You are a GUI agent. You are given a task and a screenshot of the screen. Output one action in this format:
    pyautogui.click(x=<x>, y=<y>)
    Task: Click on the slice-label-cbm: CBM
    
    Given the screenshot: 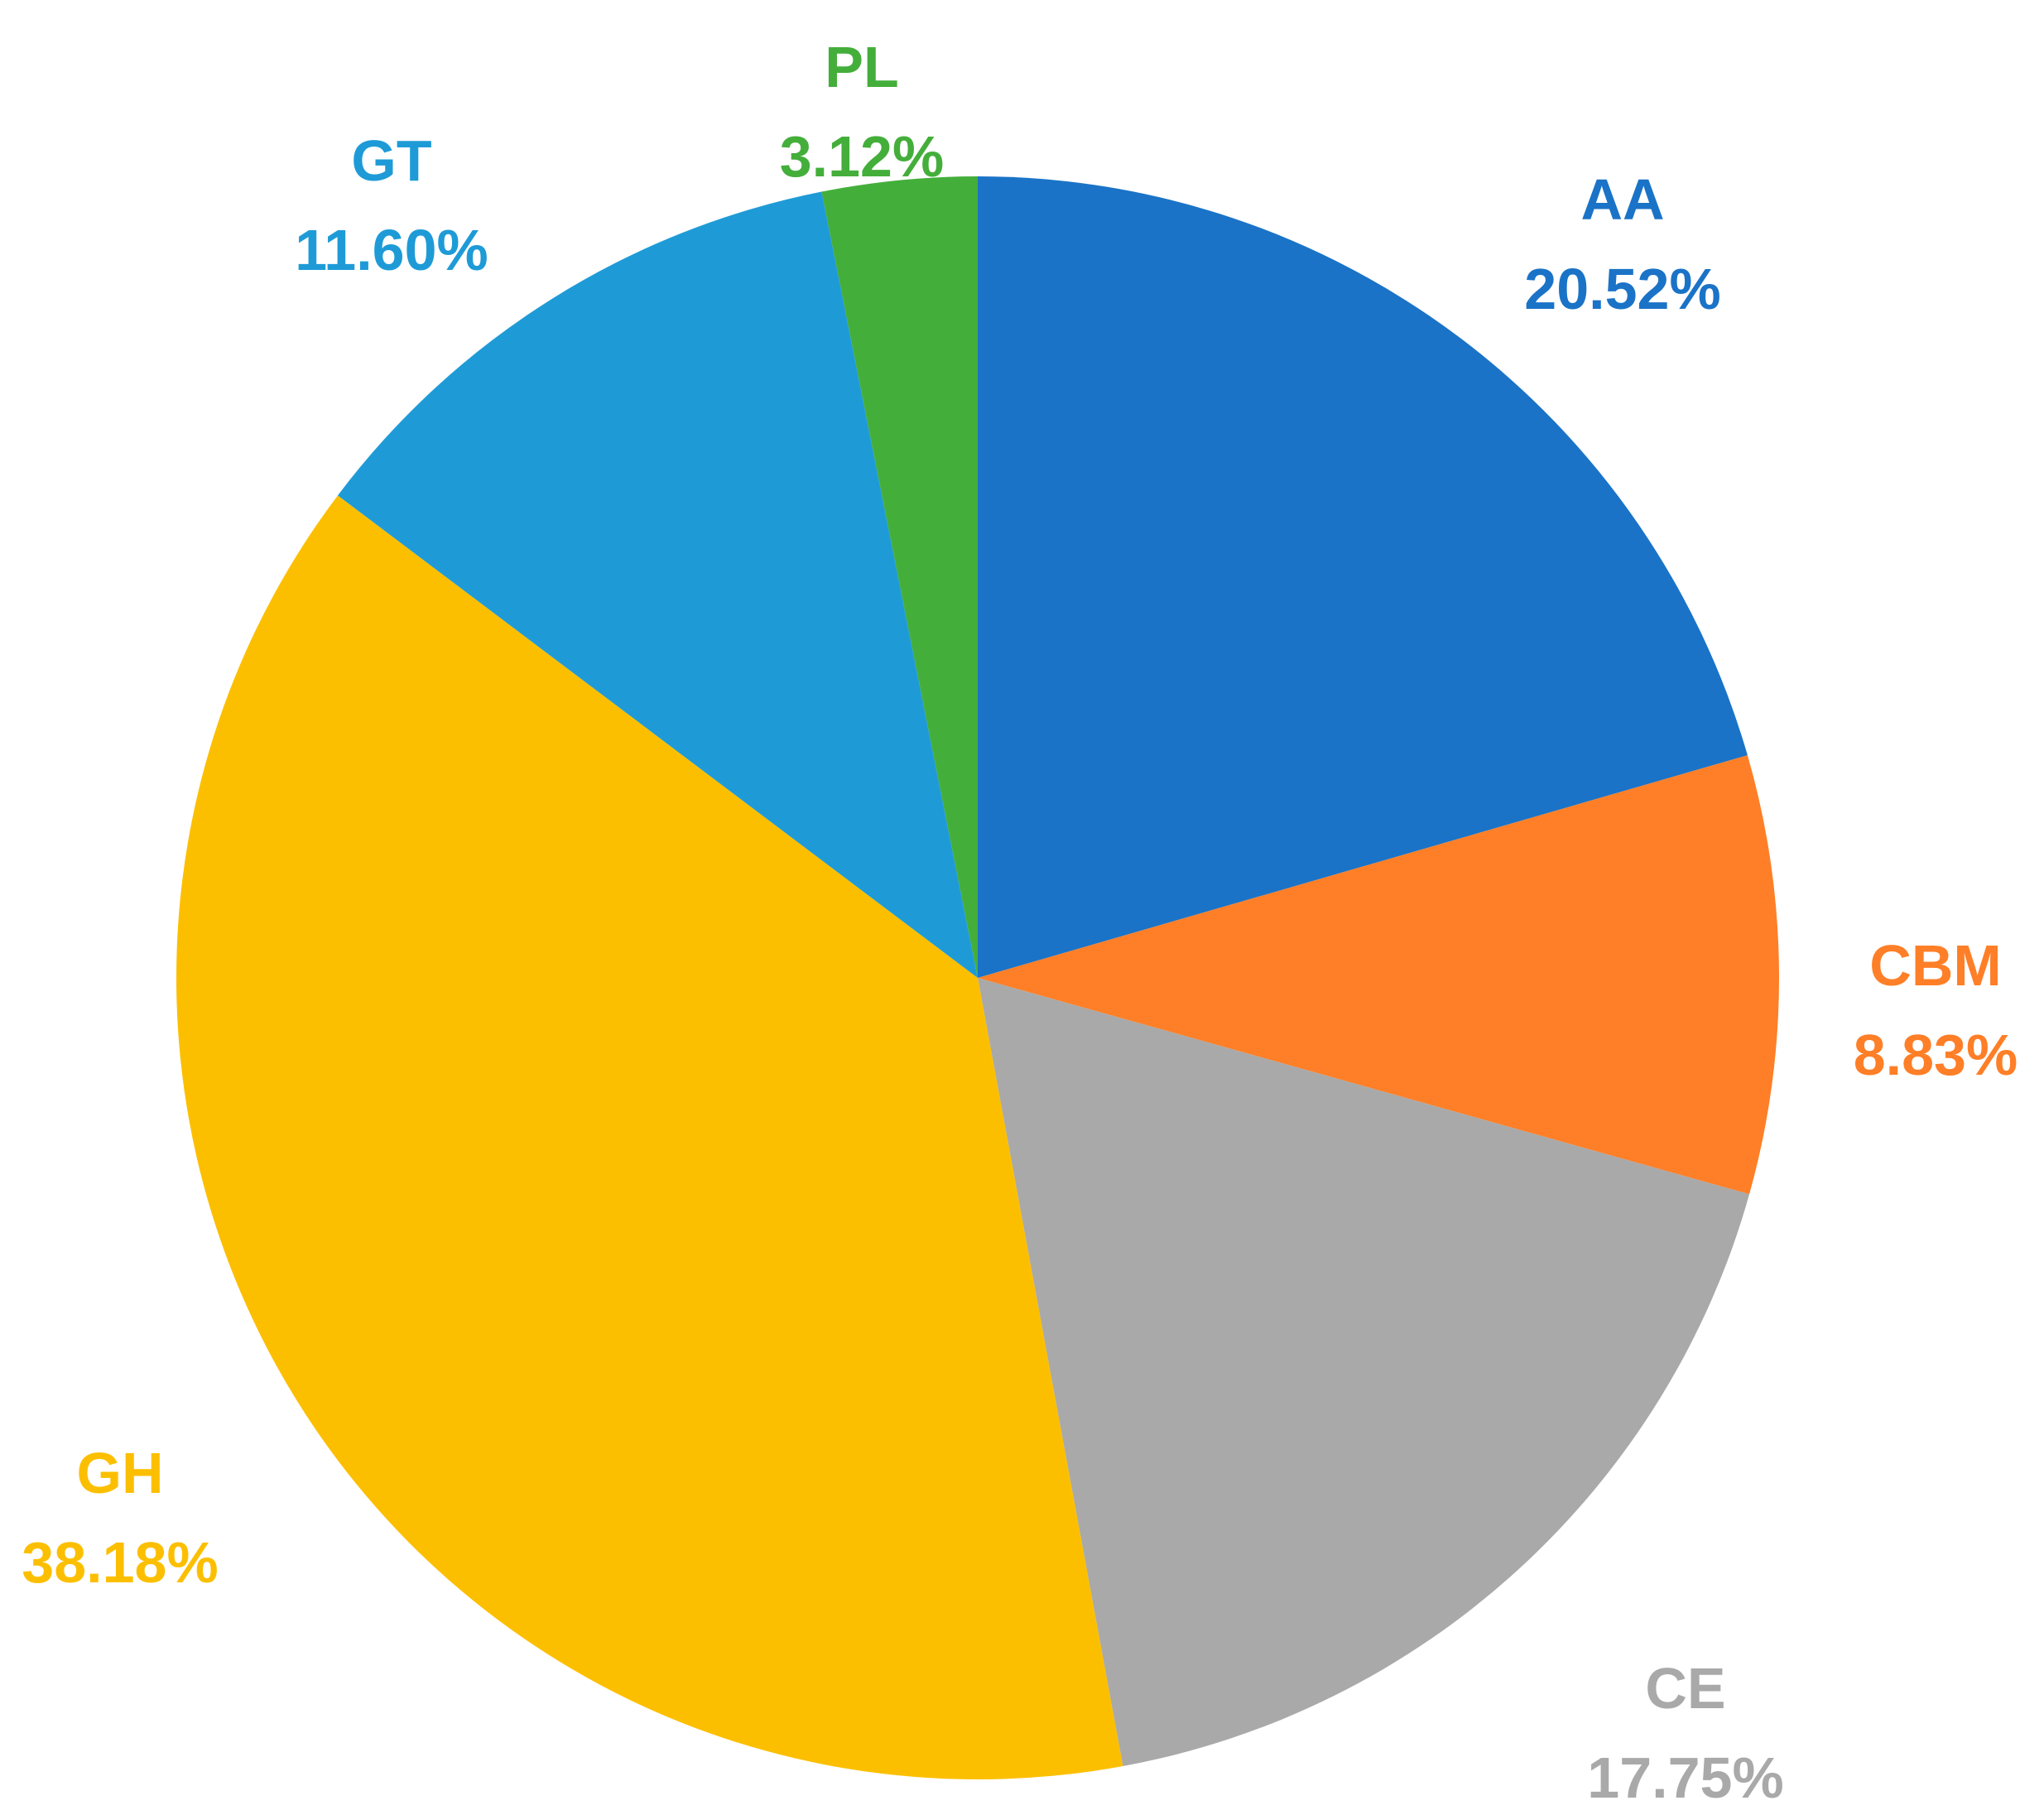 What is the action you would take?
    pyautogui.click(x=1935, y=965)
    